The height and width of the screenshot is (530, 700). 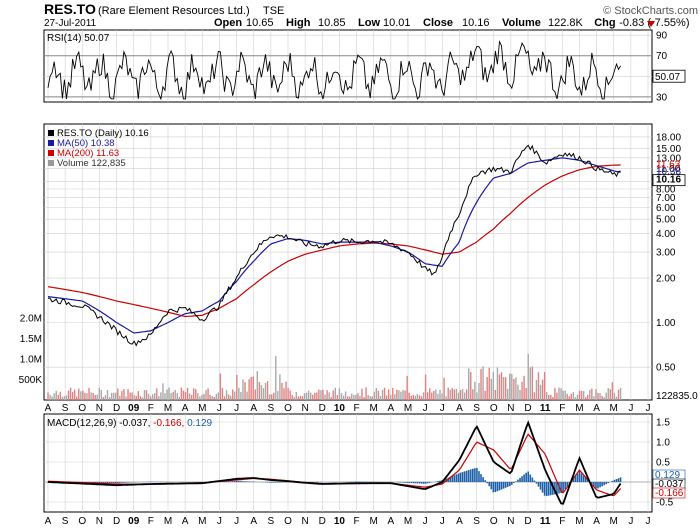 What do you see at coordinates (666, 234) in the screenshot?
I see `price-tick-label: 4.00` at bounding box center [666, 234].